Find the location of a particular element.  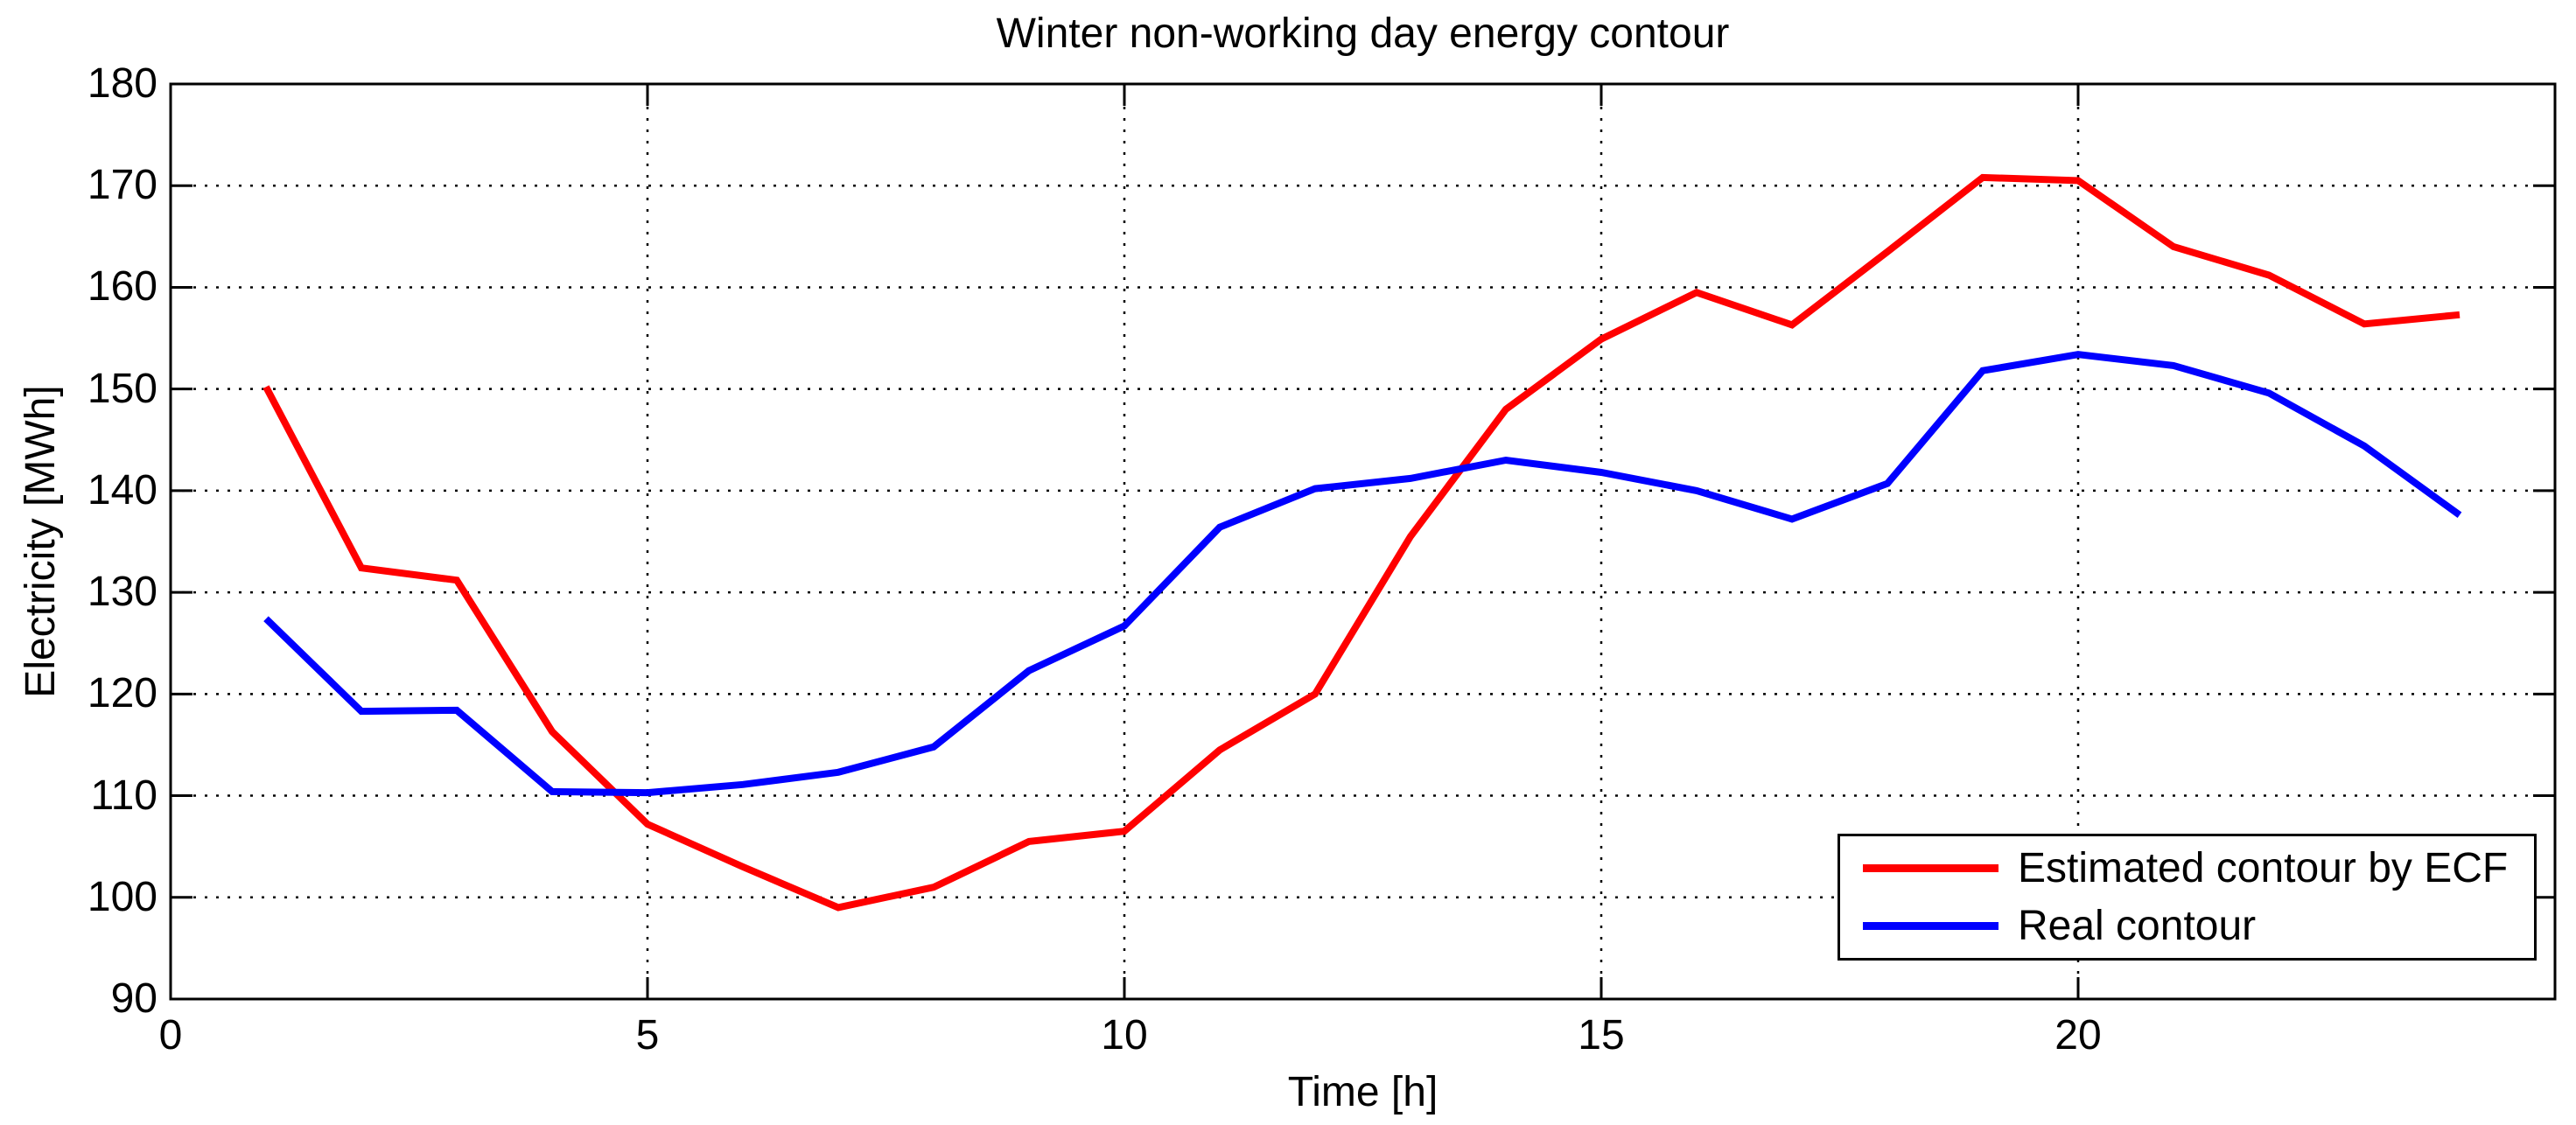

legend-item-real: Real contour is located at coordinates (2187, 926).